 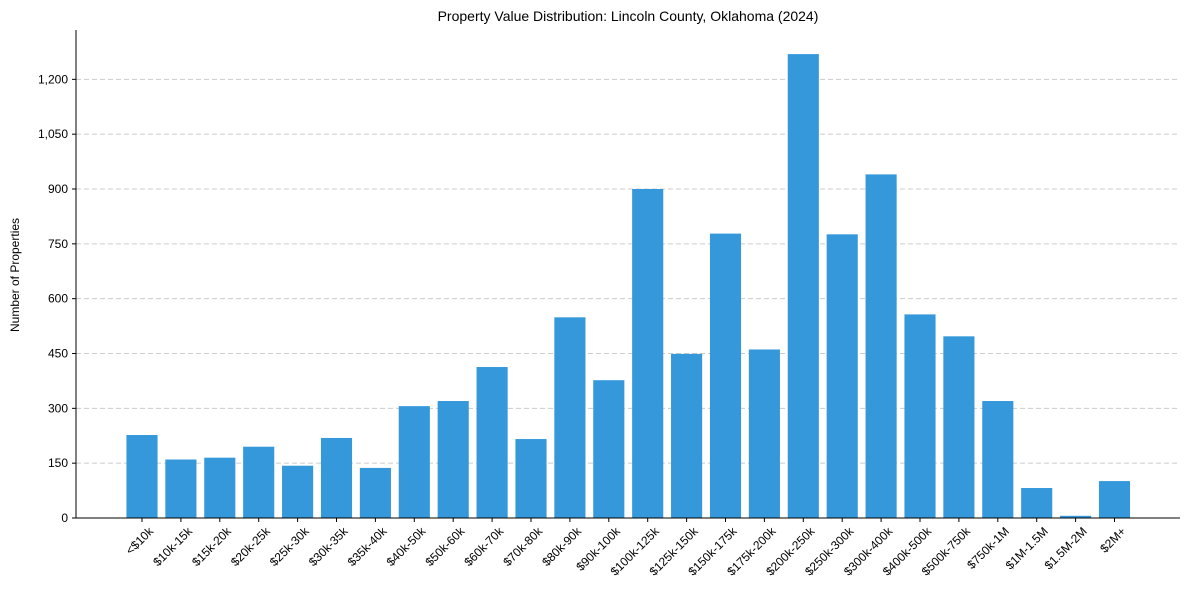 What do you see at coordinates (446, 547) in the screenshot?
I see `x-tick-label: $50k-60k` at bounding box center [446, 547].